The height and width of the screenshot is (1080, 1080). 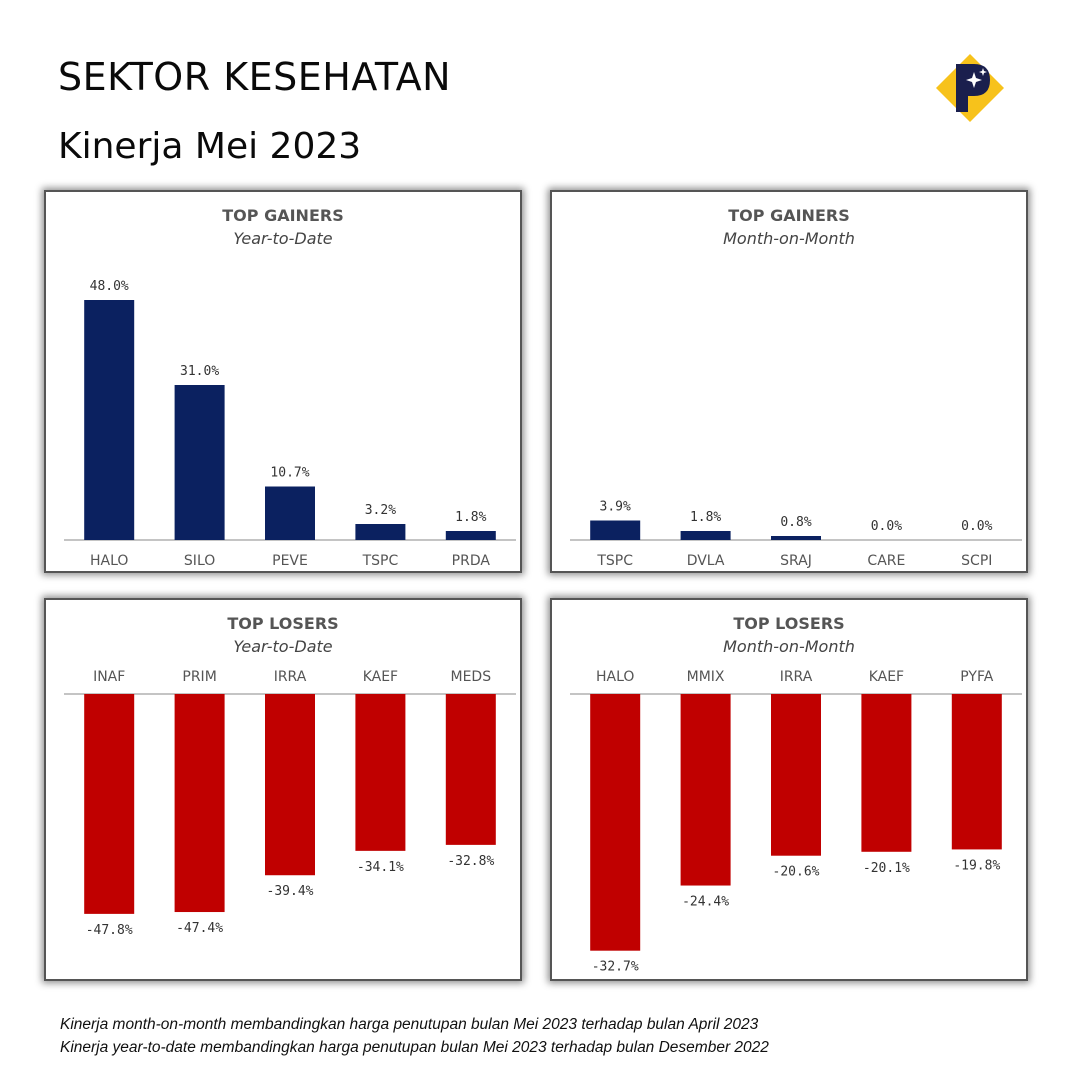 What do you see at coordinates (705, 790) in the screenshot?
I see `bar-mmix` at bounding box center [705, 790].